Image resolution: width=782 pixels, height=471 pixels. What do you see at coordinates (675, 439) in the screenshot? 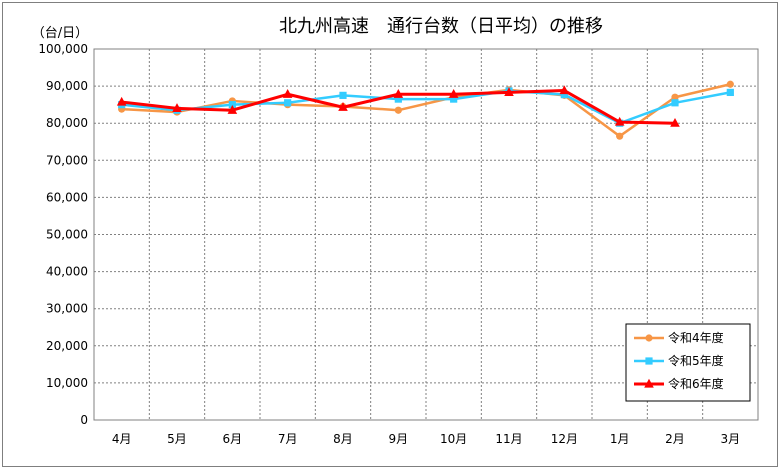
I see `x-tick-label: 2月` at bounding box center [675, 439].